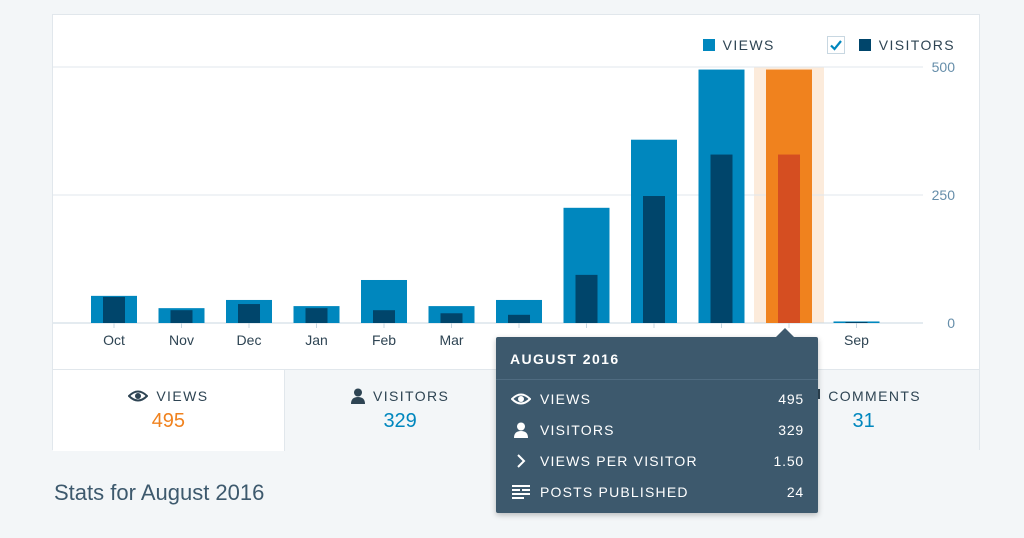 This screenshot has width=1024, height=538. What do you see at coordinates (864, 45) in the screenshot?
I see `visitors-swatch` at bounding box center [864, 45].